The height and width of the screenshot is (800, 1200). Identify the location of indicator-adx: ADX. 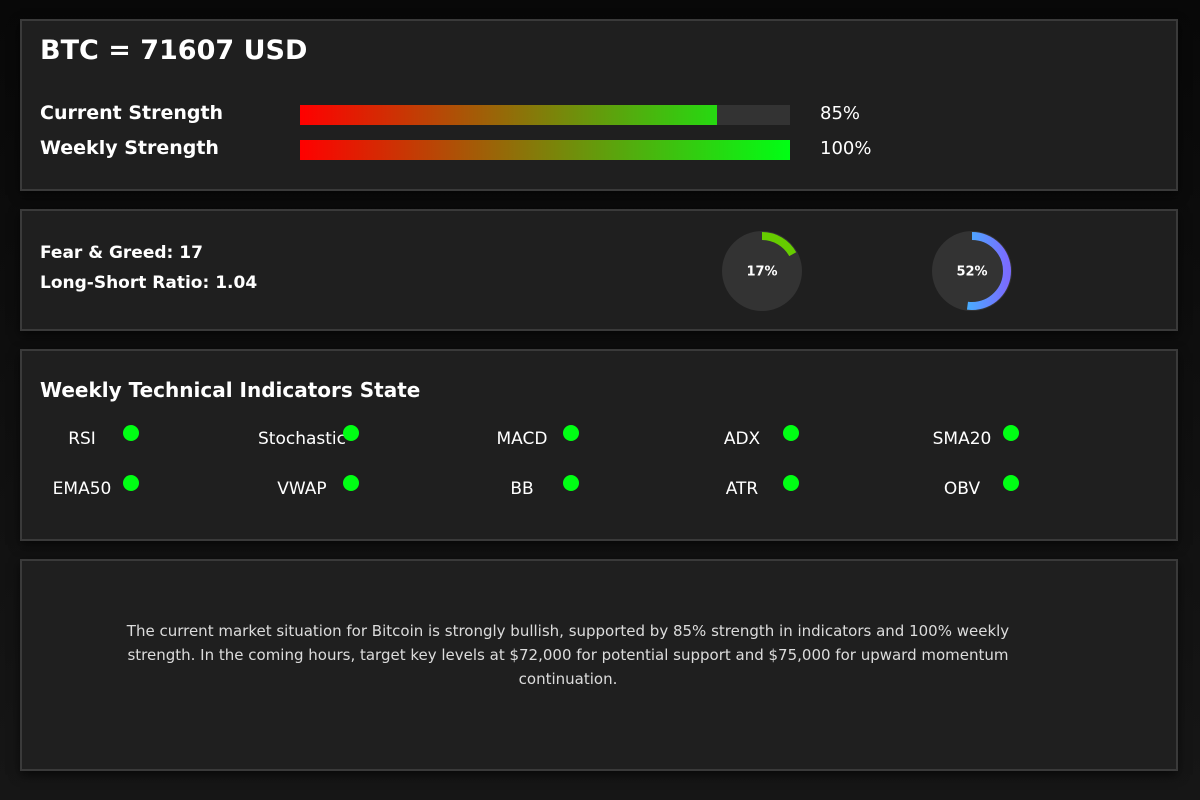
(792, 440).